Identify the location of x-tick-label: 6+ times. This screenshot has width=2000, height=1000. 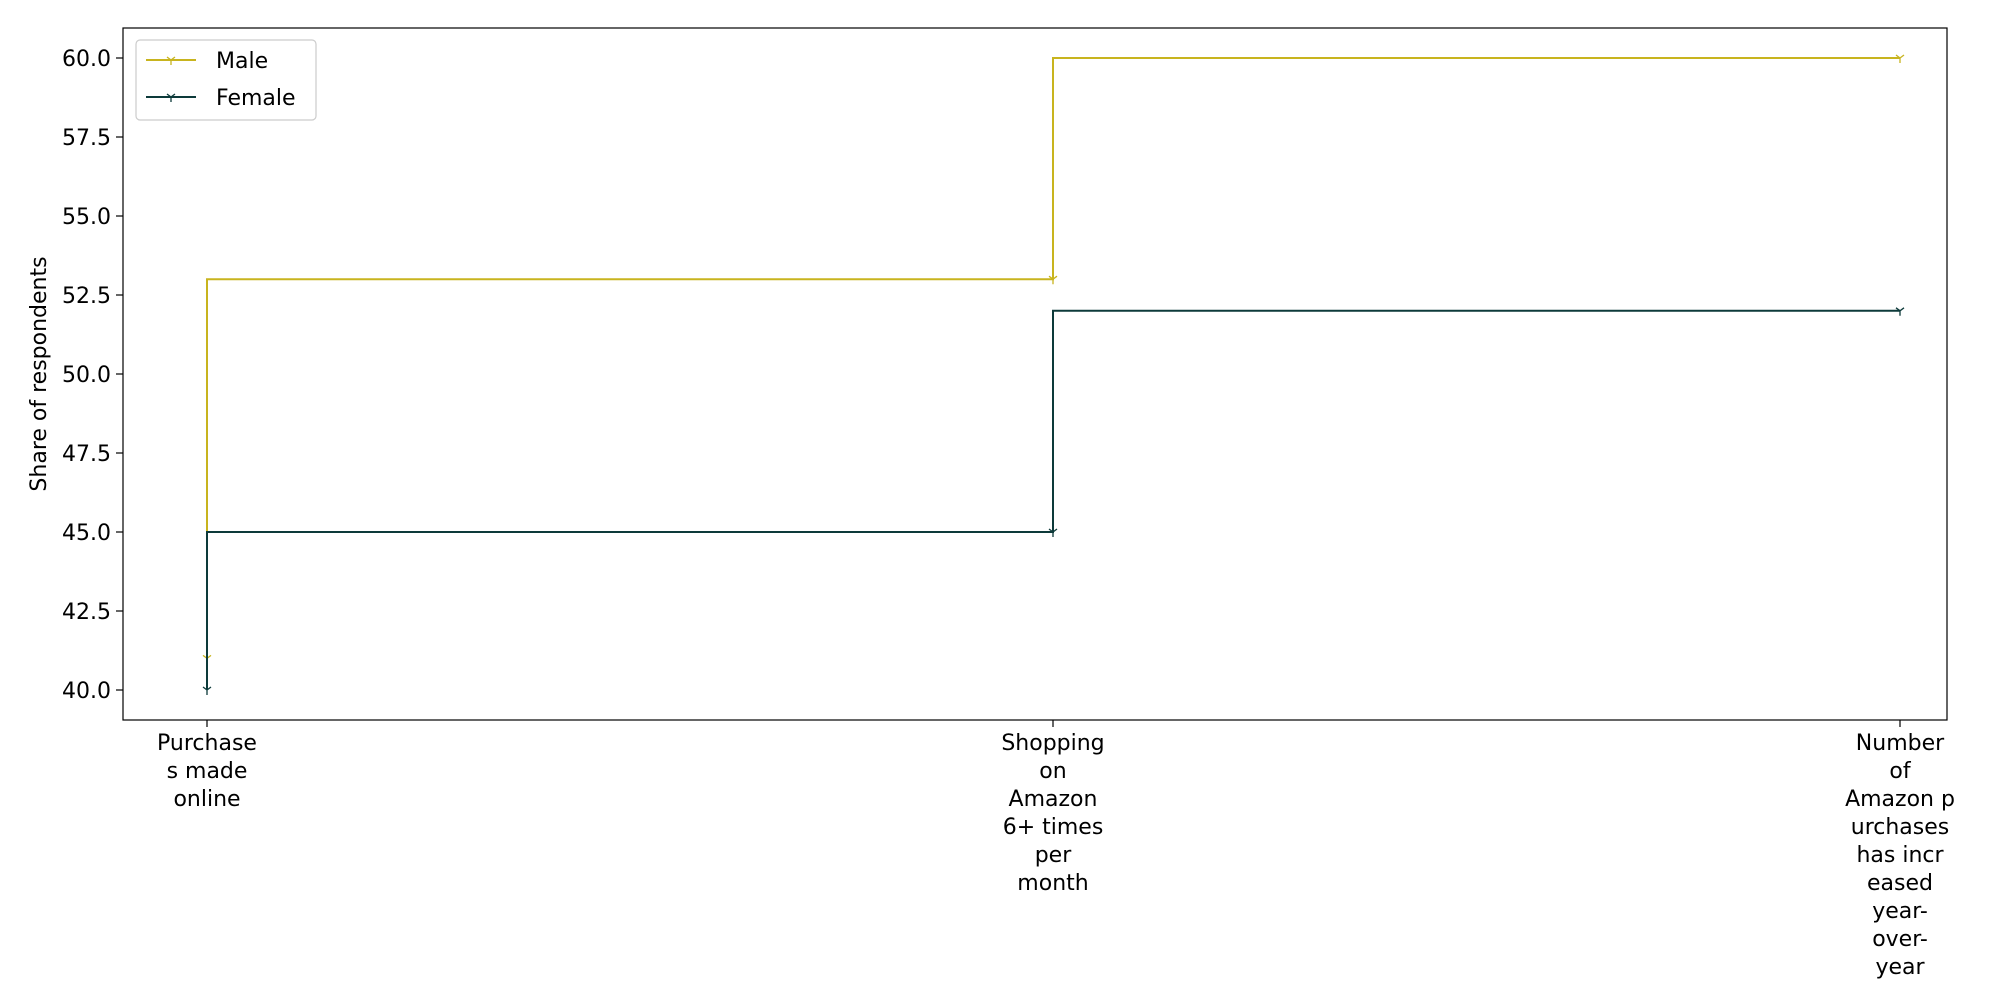
(1053, 827).